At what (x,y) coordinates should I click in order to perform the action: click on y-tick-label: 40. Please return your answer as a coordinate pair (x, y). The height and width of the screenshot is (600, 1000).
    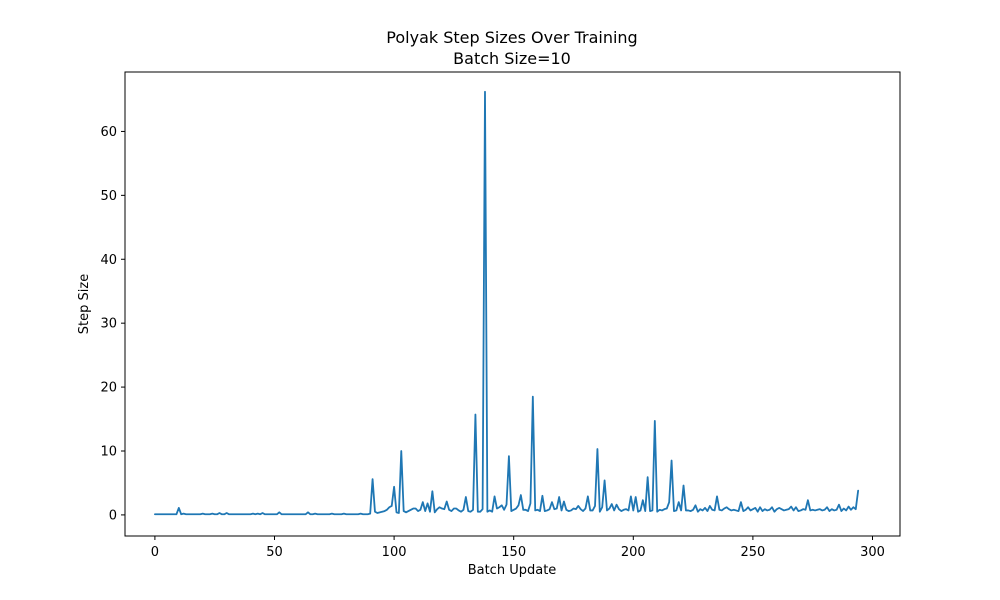
    Looking at the image, I should click on (108, 260).